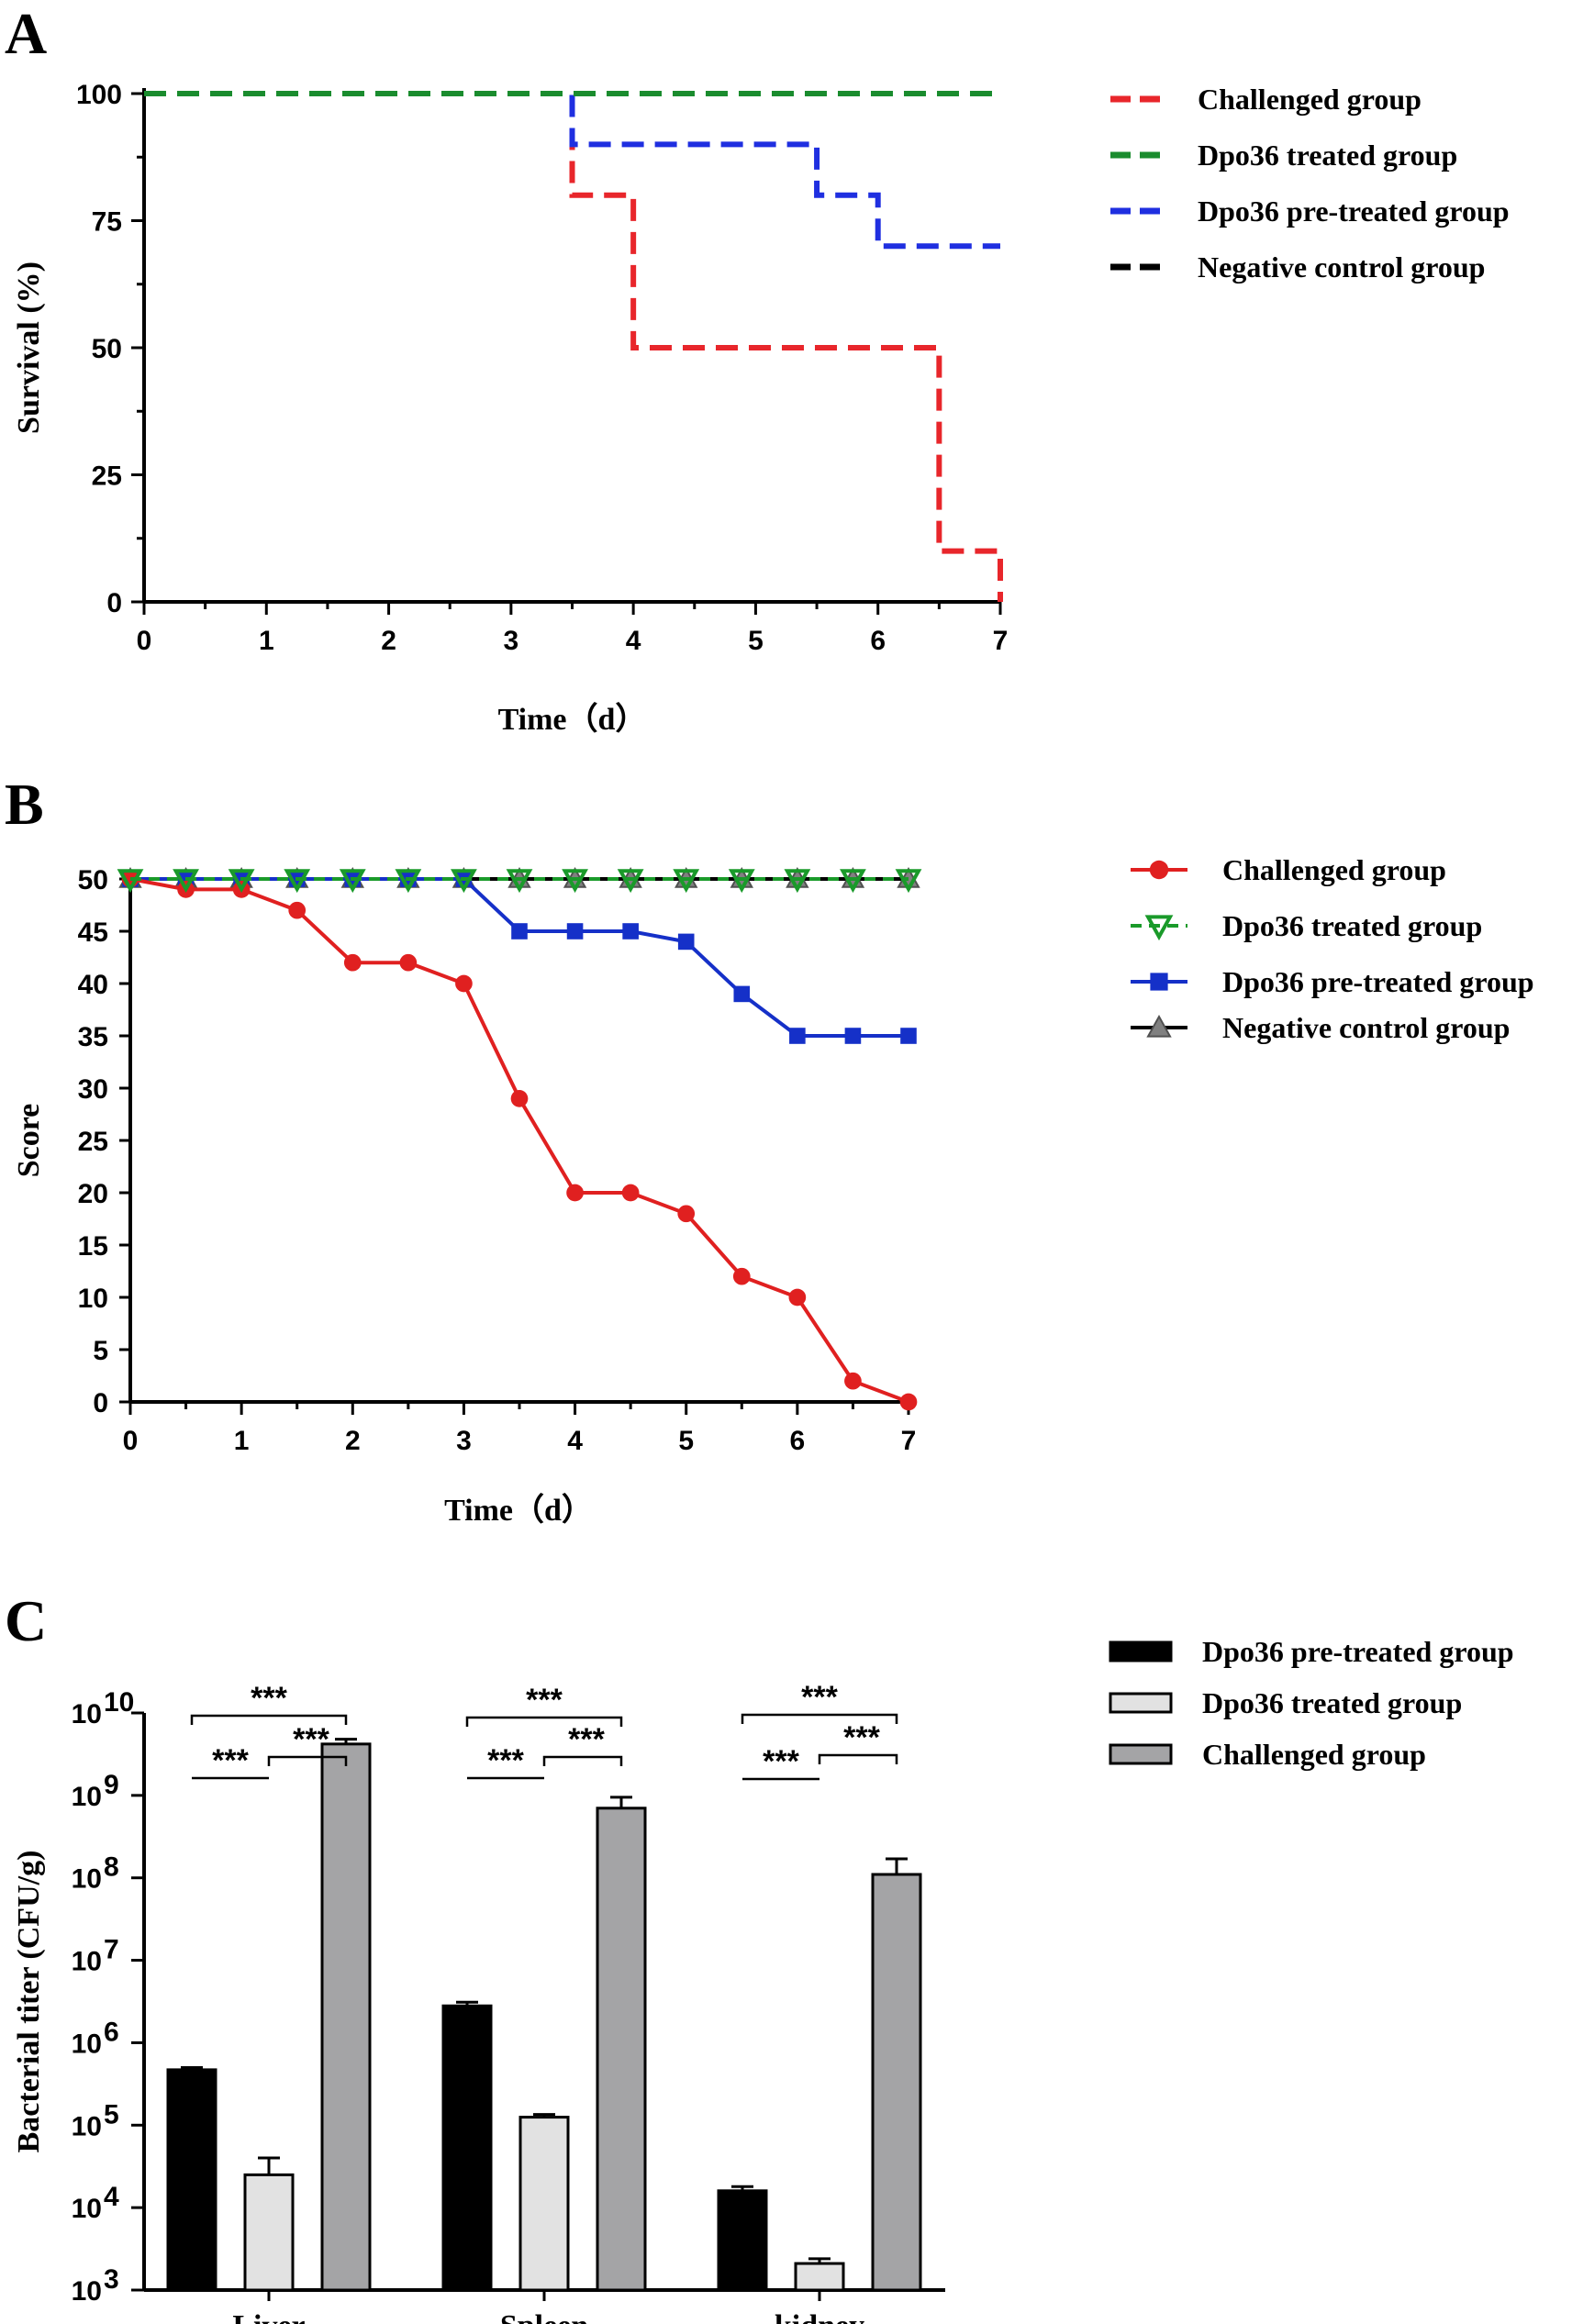 Image resolution: width=1572 pixels, height=2324 pixels. Describe the element at coordinates (467, 2148) in the screenshot. I see `bar-spleen-dpo36-pre-treated-group` at that location.